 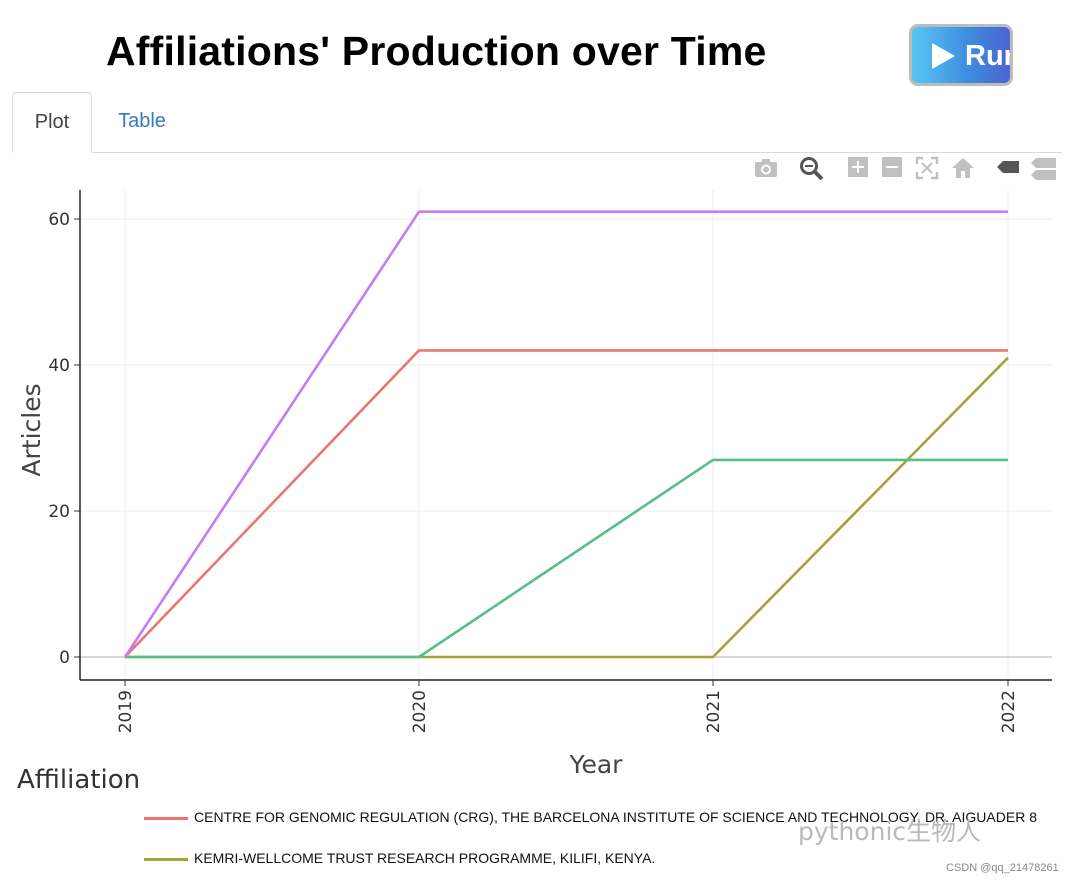 I want to click on watermark: pythonic生物人, so click(x=890, y=831).